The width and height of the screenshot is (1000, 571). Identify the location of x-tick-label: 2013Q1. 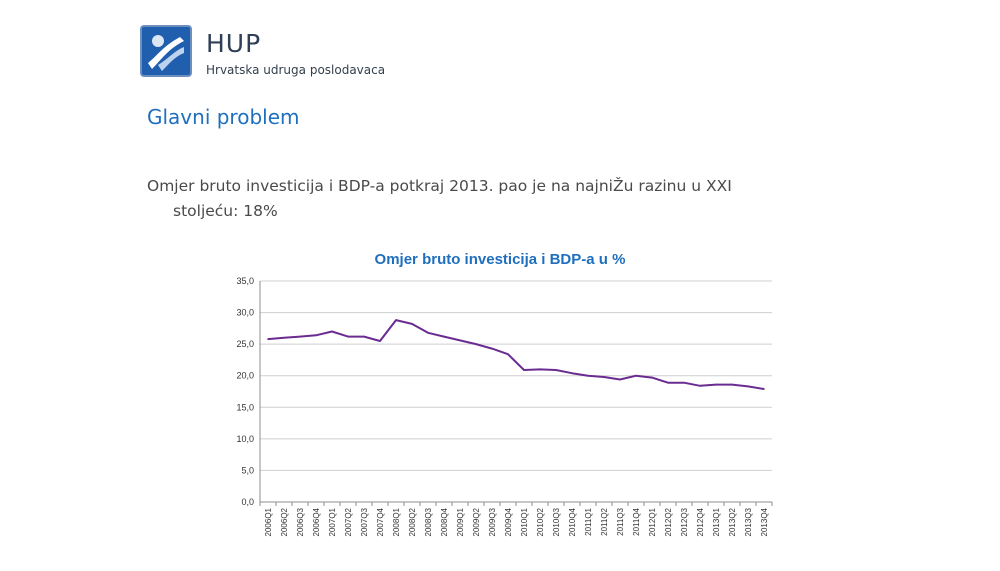
(716, 521).